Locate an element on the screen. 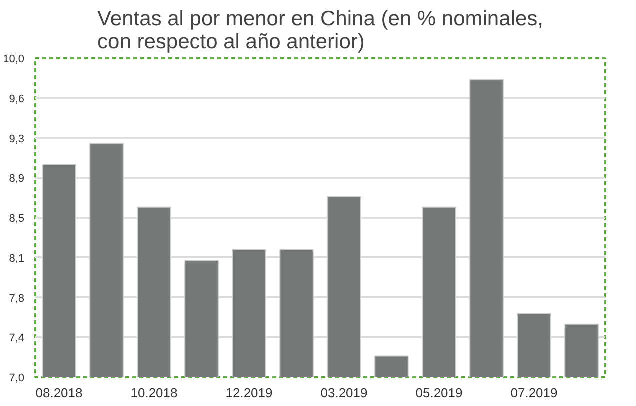 The image size is (636, 406). chart-title: Ventas al por menor en China (en % nominales, con respecto al año anterior) is located at coordinates (321, 31).